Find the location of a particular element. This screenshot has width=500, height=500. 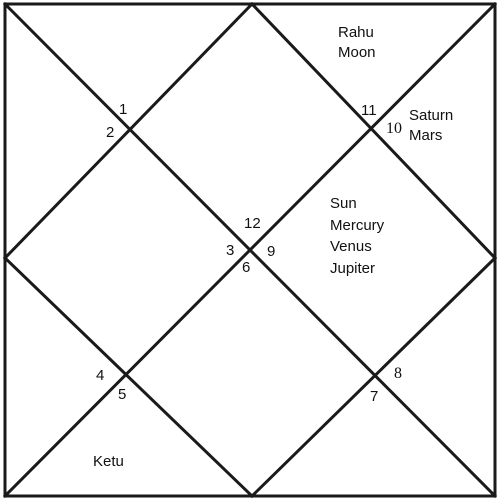

planet-mars: Mars is located at coordinates (425, 135).